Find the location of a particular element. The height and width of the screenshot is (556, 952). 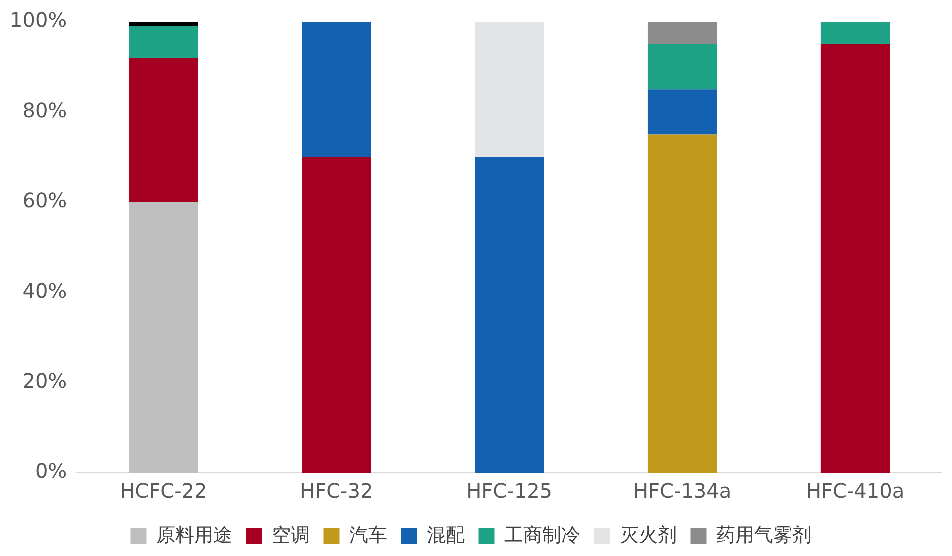

y-tick-label: 80% is located at coordinates (45, 110).